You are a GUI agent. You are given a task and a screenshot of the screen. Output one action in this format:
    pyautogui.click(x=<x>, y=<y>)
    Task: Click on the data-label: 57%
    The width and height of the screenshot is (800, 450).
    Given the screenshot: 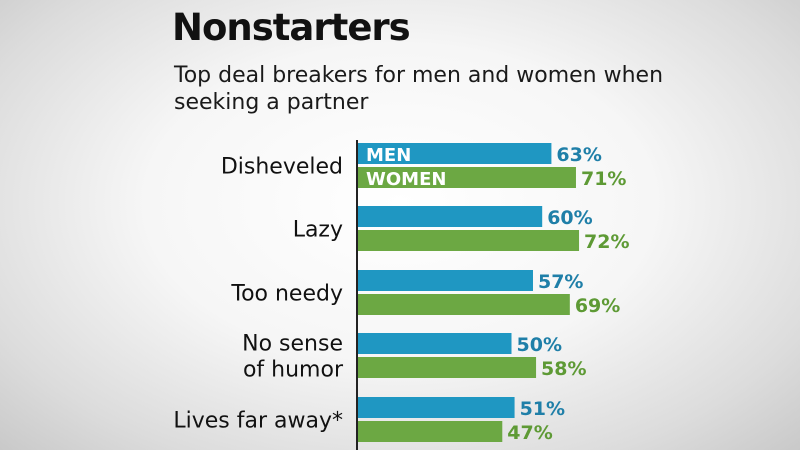 What is the action you would take?
    pyautogui.click(x=560, y=282)
    